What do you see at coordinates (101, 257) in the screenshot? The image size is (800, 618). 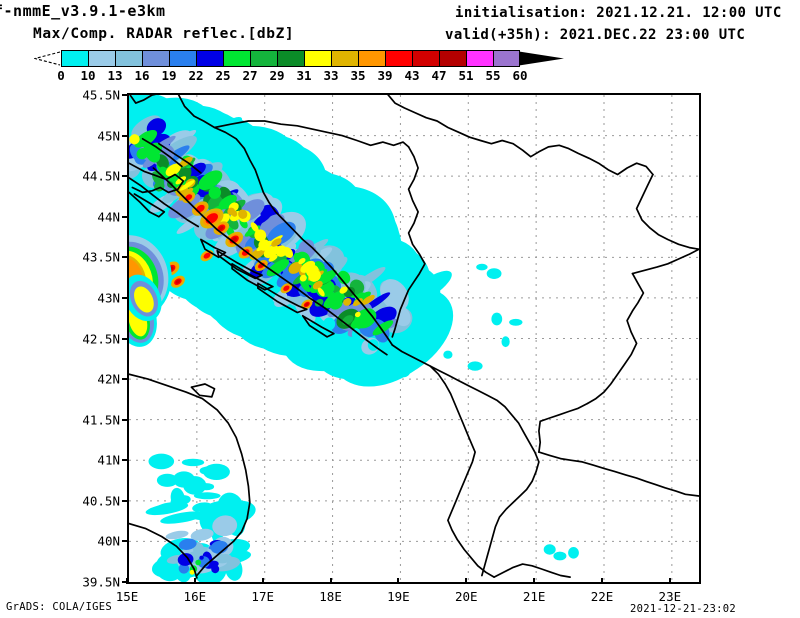 I see `lat-label-43.5N: 43.5N` at bounding box center [101, 257].